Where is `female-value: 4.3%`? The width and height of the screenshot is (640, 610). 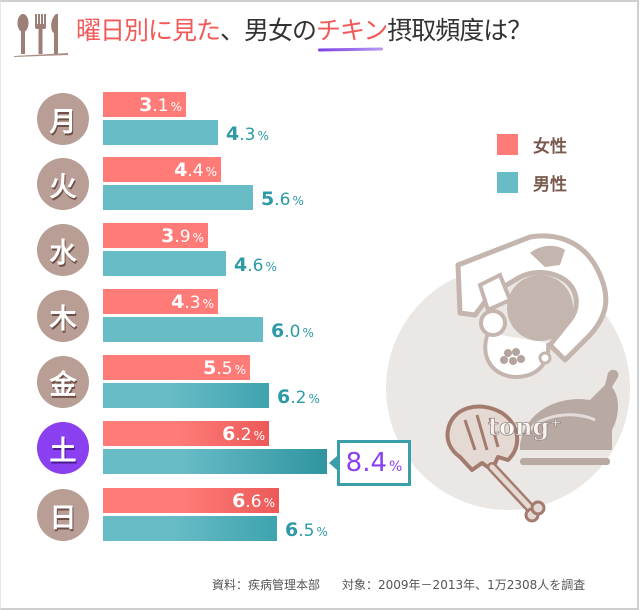
female-value: 4.3% is located at coordinates (192, 302).